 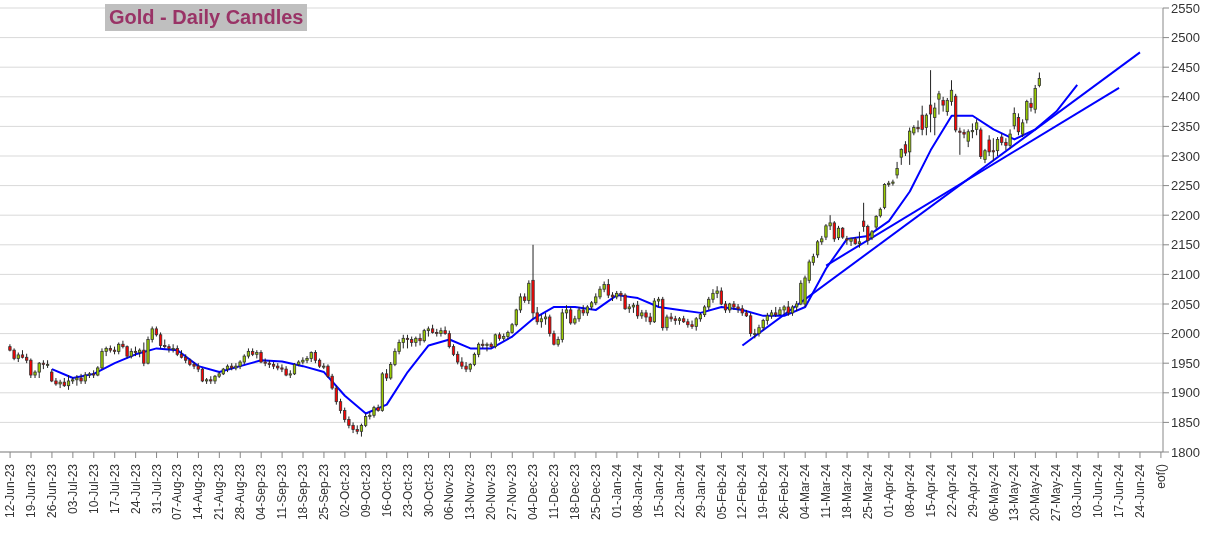 I want to click on x-tick-label: 14-Aug-23, so click(x=198, y=492).